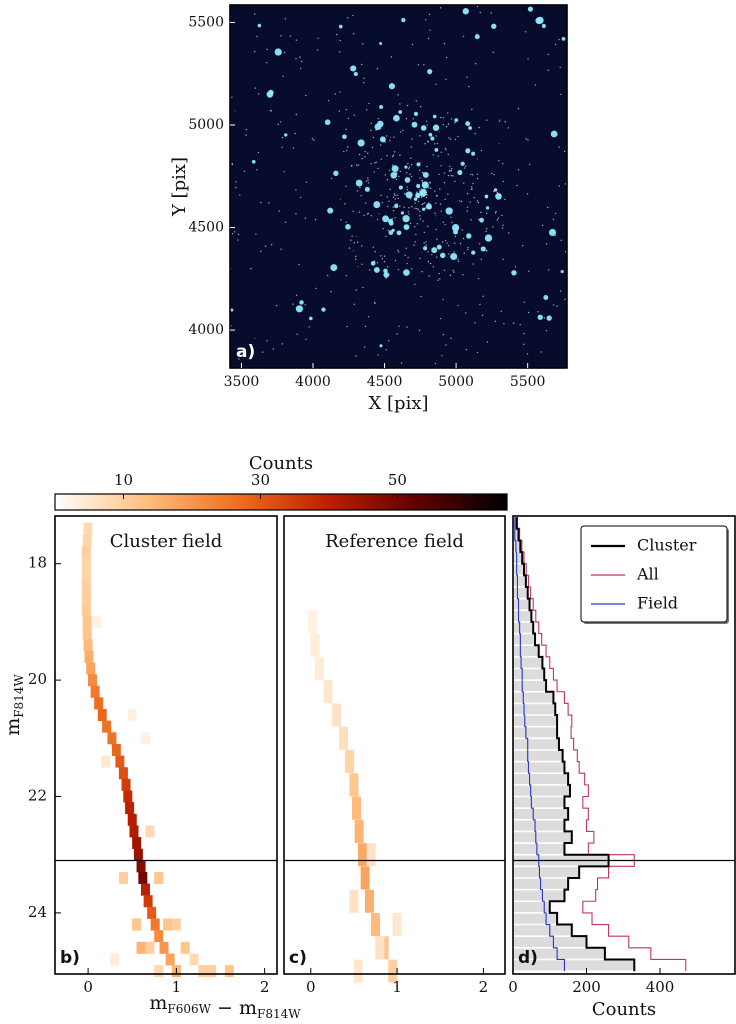 Image resolution: width=736 pixels, height=1024 pixels. What do you see at coordinates (397, 480) in the screenshot?
I see `colorbar-tick-label: 50` at bounding box center [397, 480].